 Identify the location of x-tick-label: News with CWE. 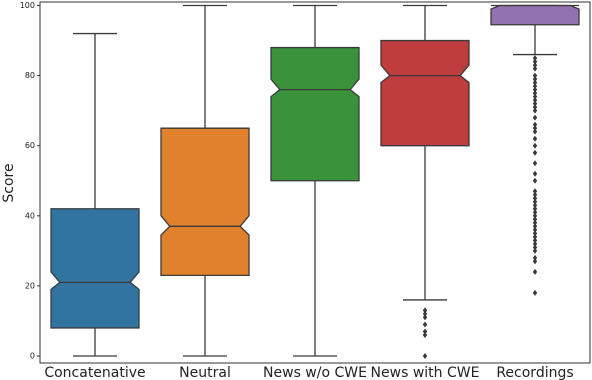
(425, 372).